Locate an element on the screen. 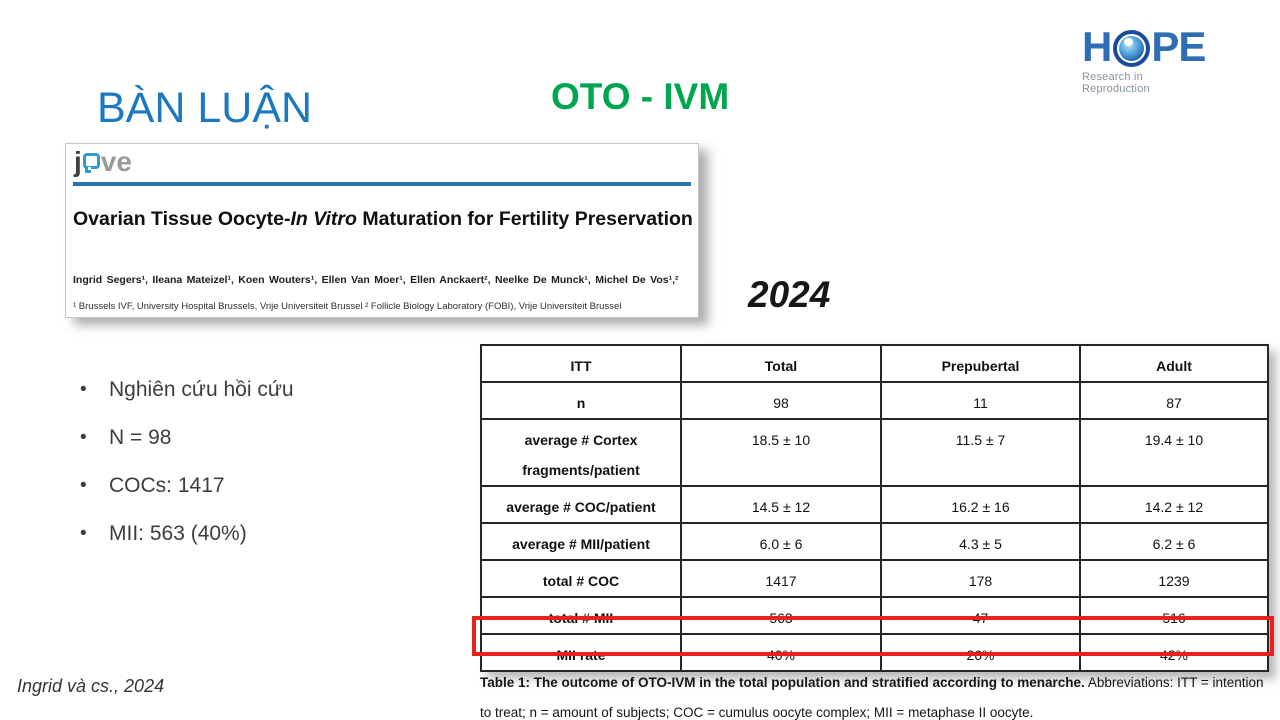 The width and height of the screenshot is (1280, 720). bullet-text: COCs: 1417 is located at coordinates (167, 485).